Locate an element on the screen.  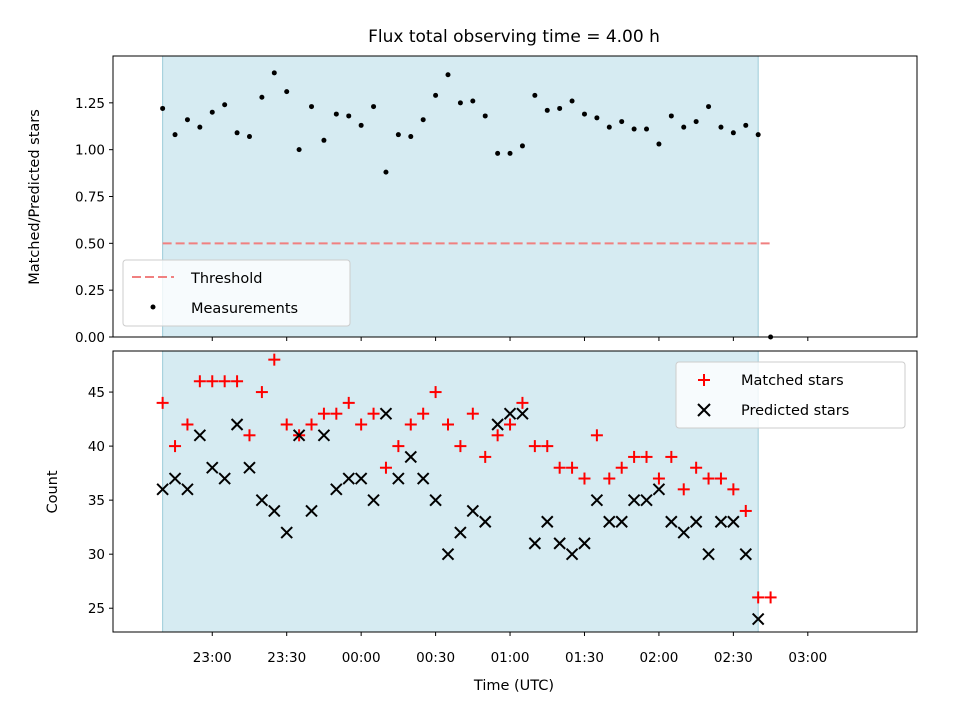
top-legend: Threshold Measurements is located at coordinates (236, 293).